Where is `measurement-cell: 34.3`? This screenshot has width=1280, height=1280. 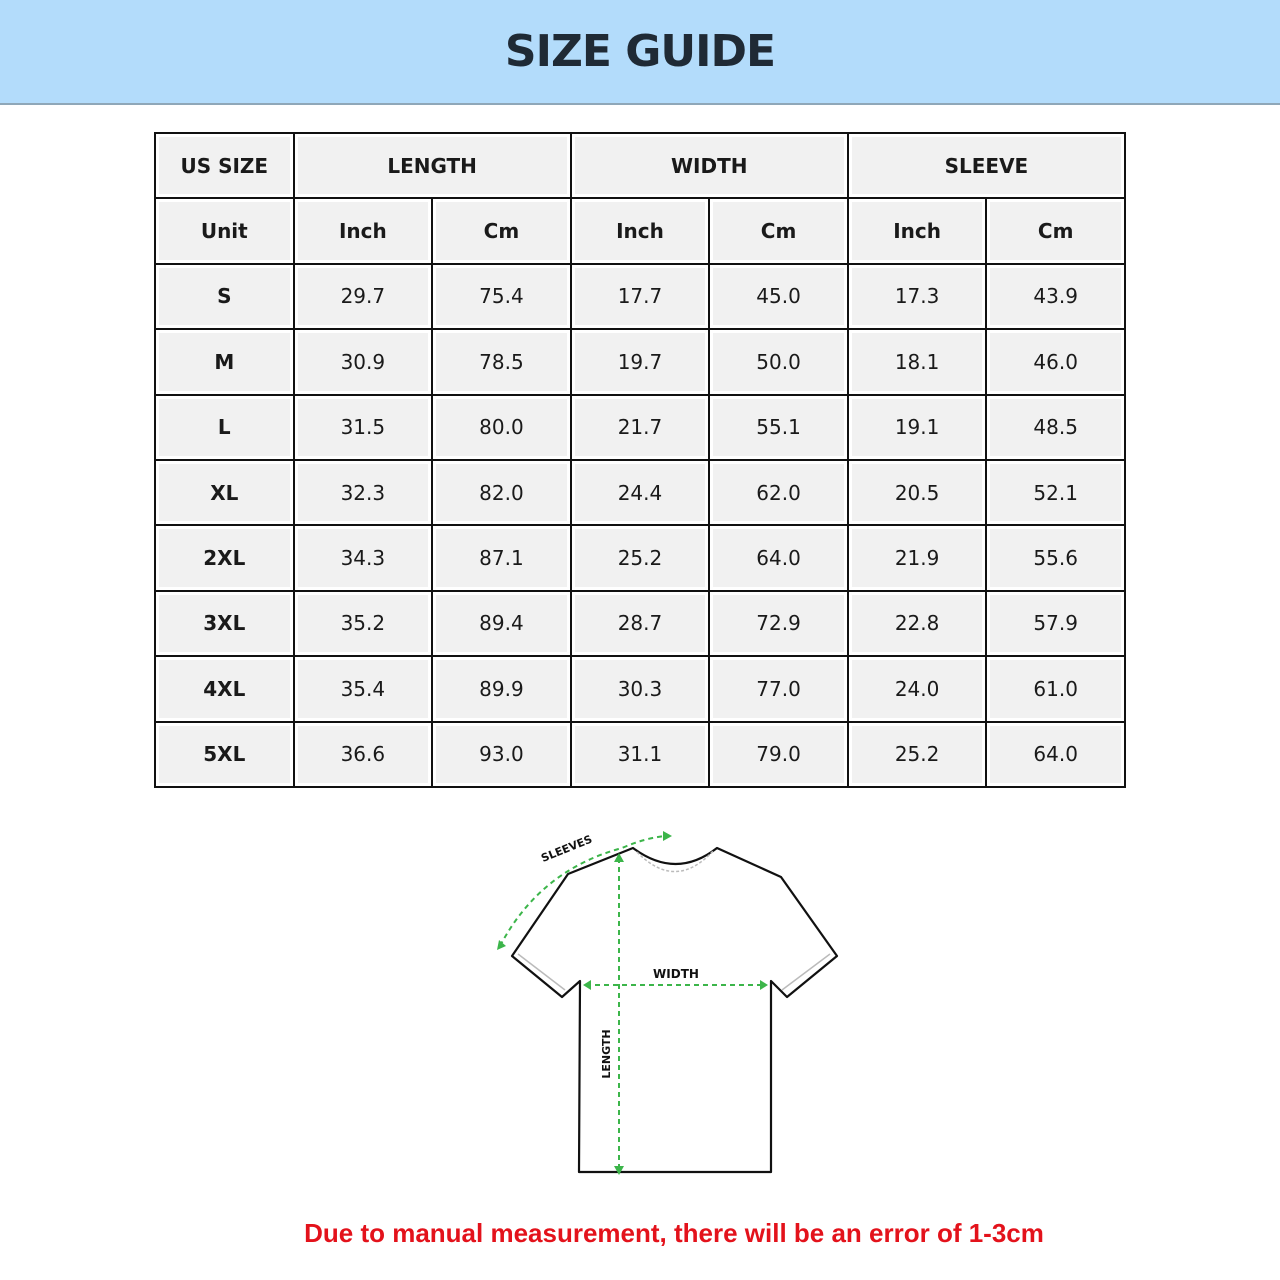
measurement-cell: 34.3 is located at coordinates (363, 558).